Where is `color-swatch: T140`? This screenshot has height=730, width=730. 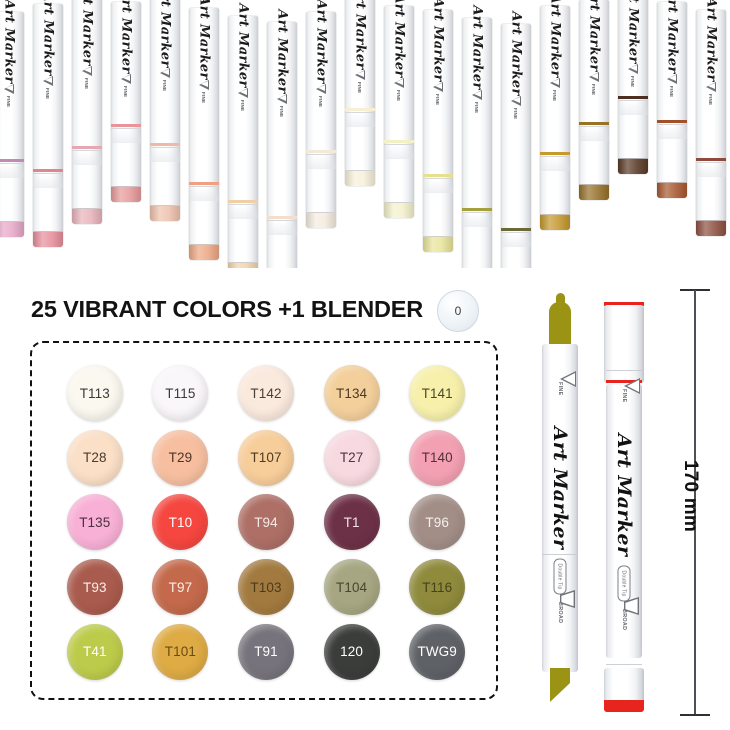
color-swatch: T140 is located at coordinates (437, 457).